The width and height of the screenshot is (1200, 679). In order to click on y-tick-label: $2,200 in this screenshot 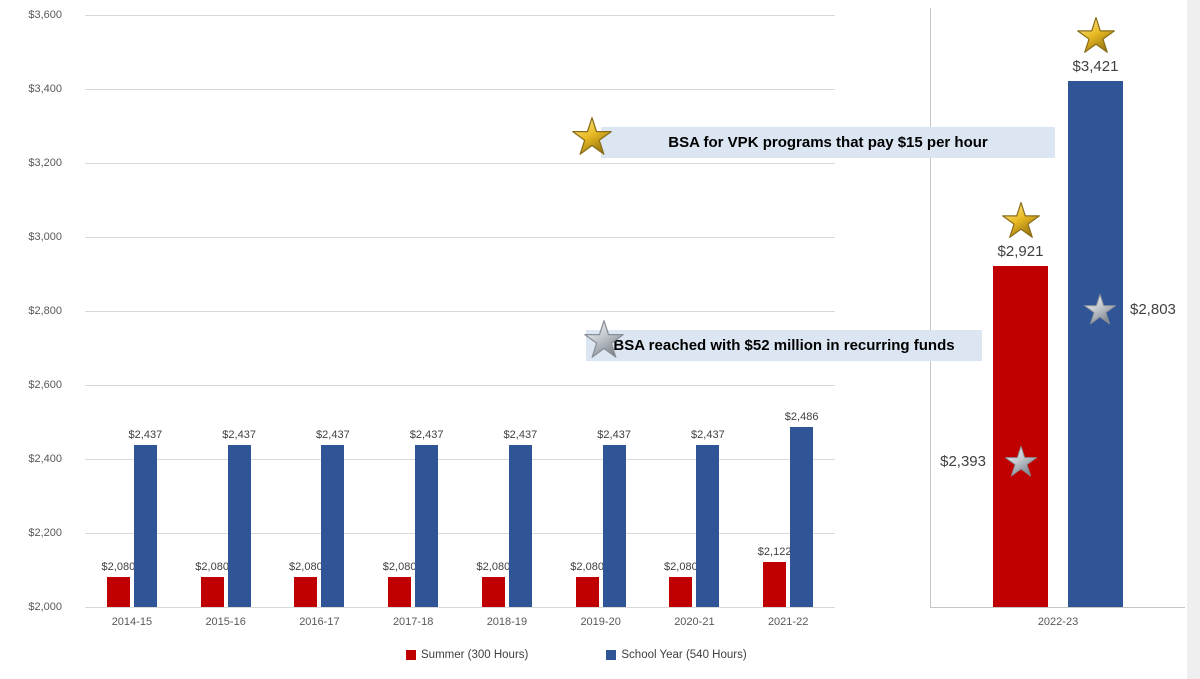, I will do `click(45, 533)`.